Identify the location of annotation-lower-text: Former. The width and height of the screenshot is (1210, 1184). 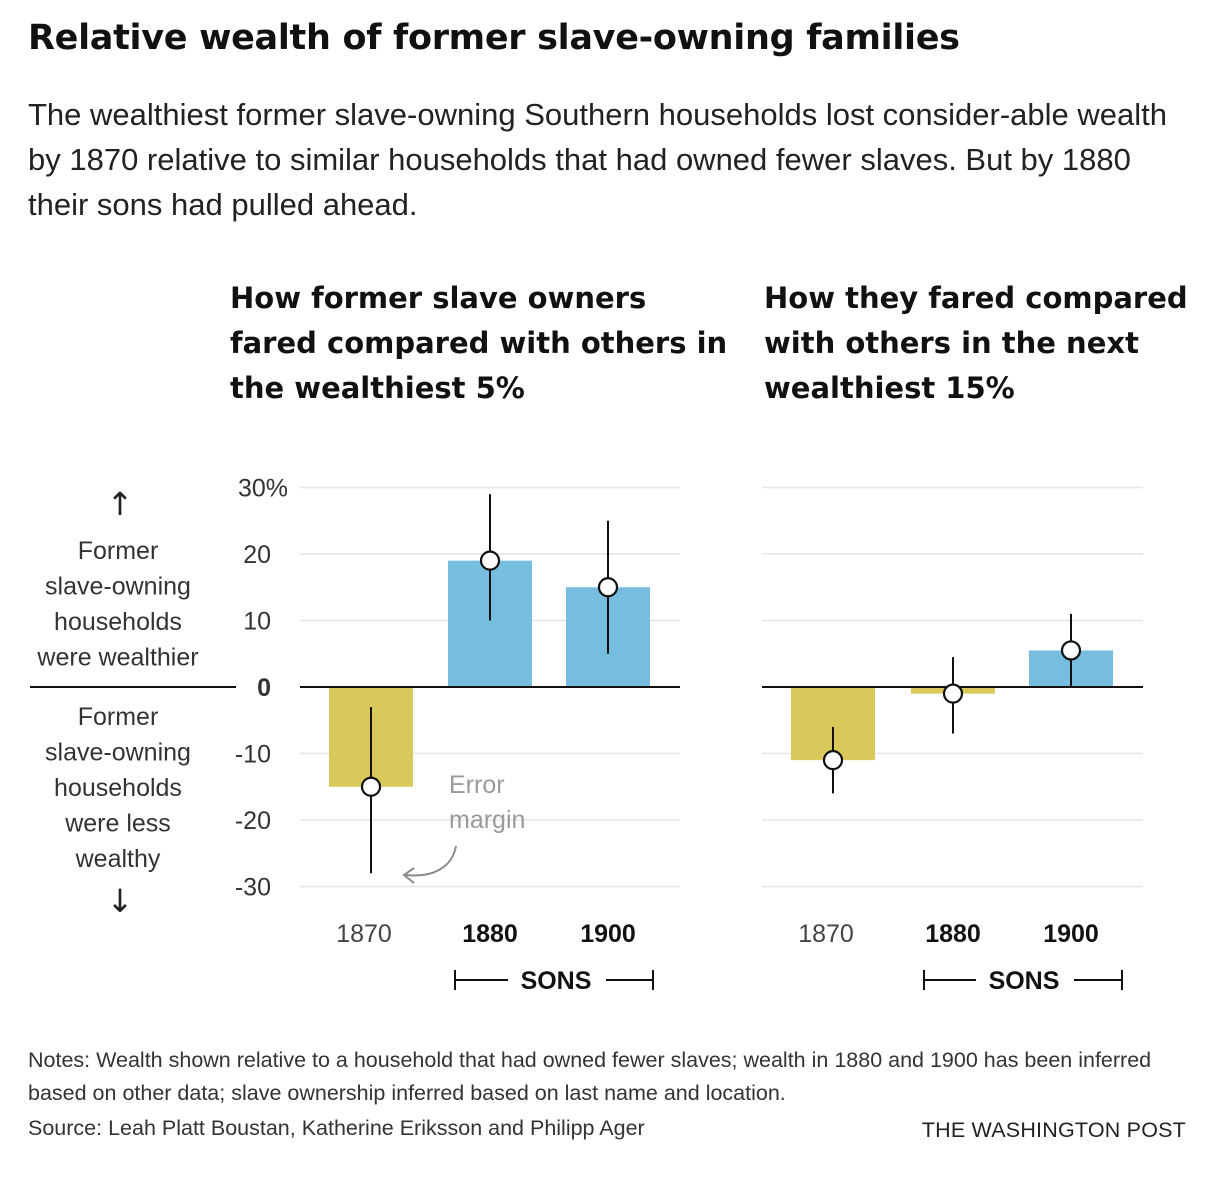
(118, 717).